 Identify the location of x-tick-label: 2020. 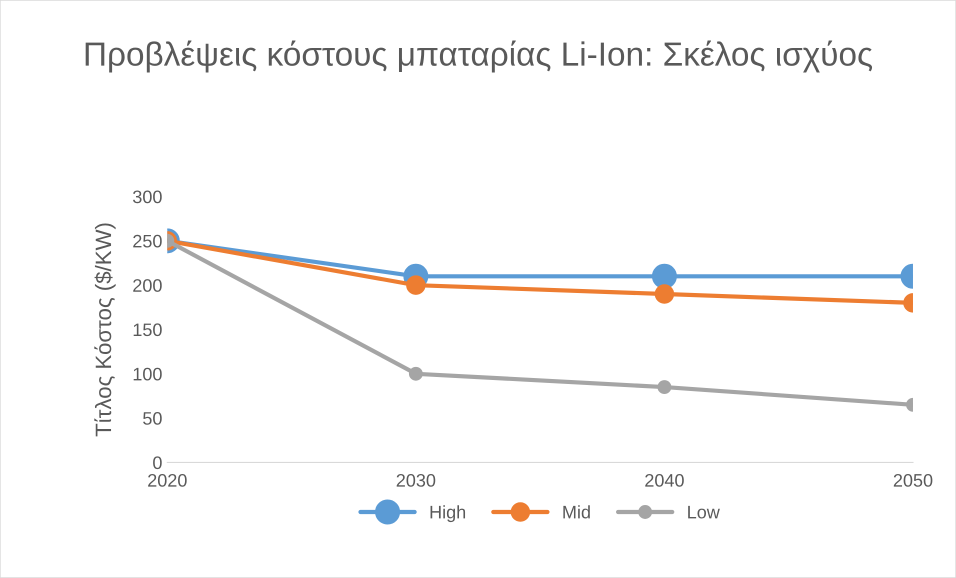
(167, 480).